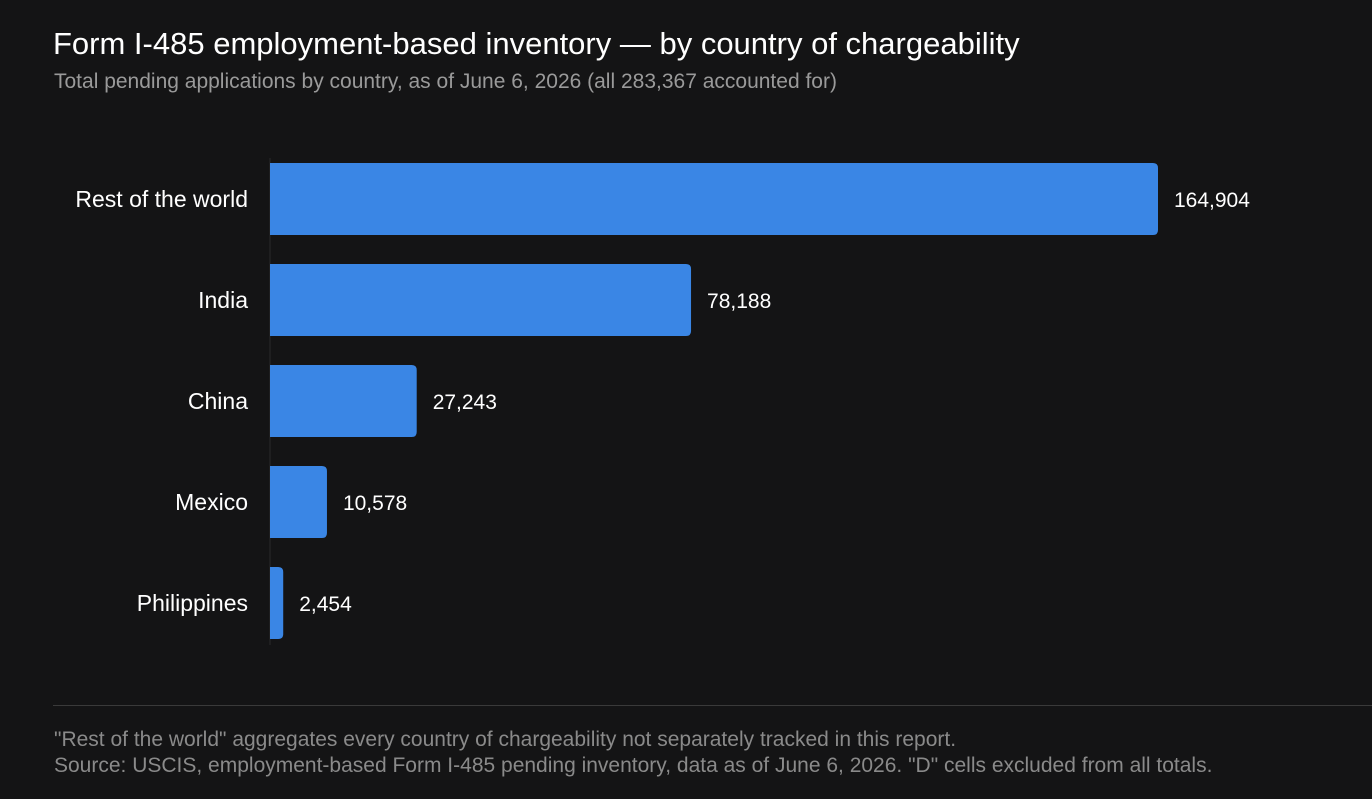 Image resolution: width=1372 pixels, height=799 pixels. I want to click on value-label-rest-of-the-world: 164,904, so click(1212, 200).